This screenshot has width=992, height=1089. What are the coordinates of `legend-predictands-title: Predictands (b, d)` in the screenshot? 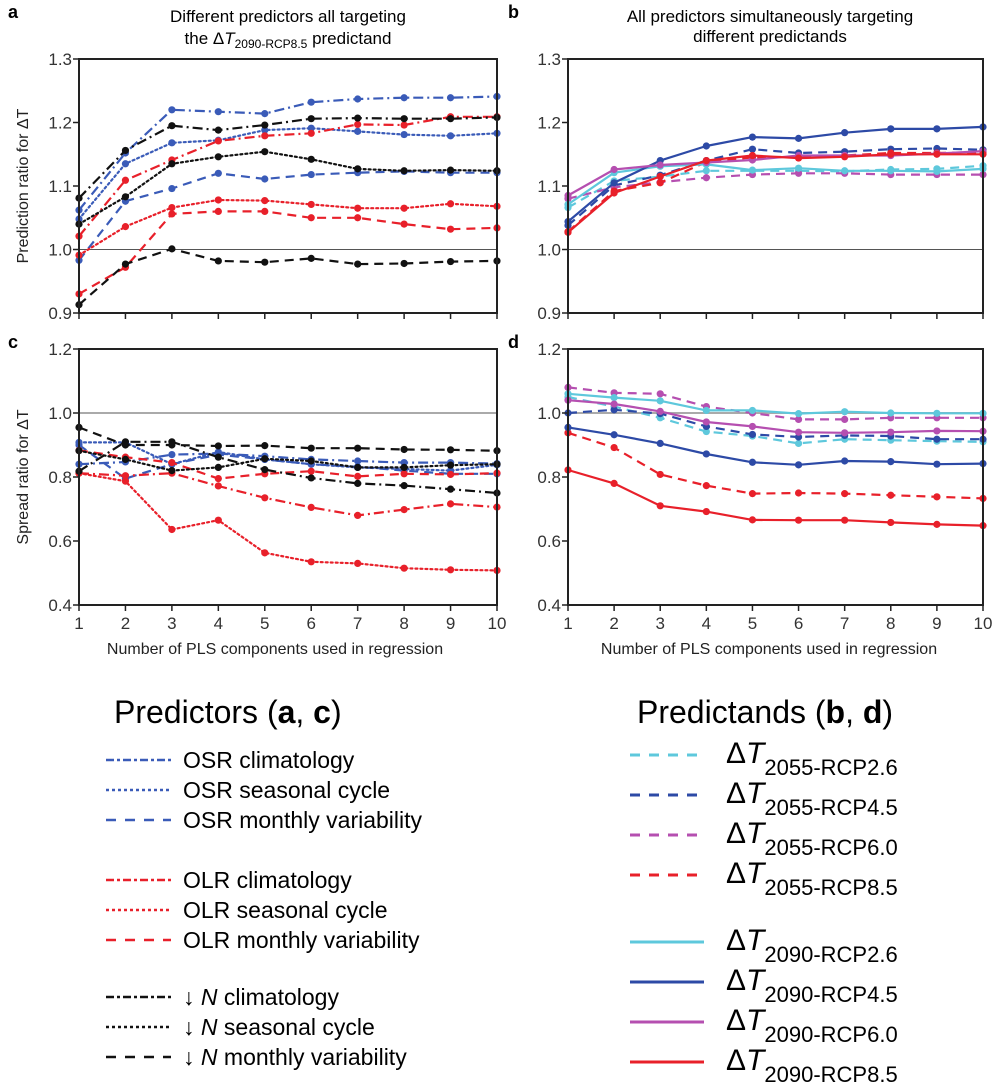 It's located at (765, 712).